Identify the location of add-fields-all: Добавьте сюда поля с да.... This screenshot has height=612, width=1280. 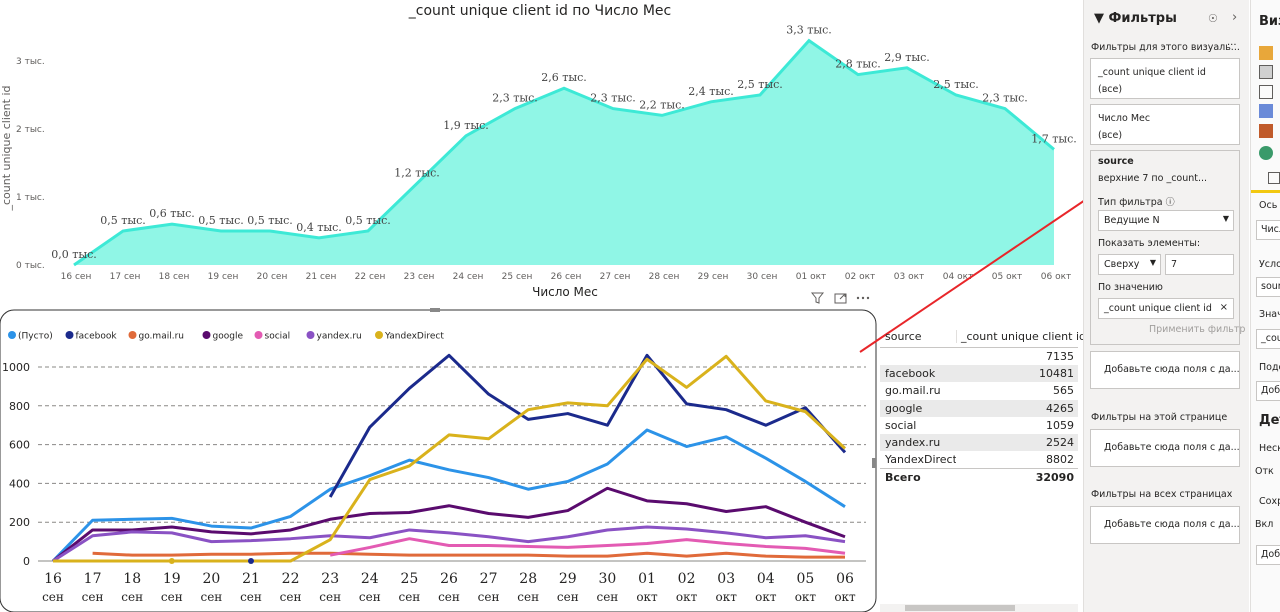
(1165, 525).